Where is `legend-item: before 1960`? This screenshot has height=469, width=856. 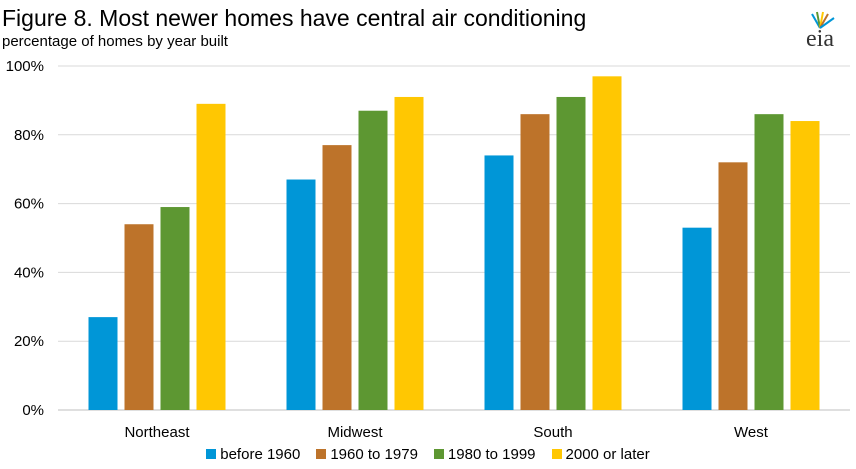 legend-item: before 1960 is located at coordinates (253, 454).